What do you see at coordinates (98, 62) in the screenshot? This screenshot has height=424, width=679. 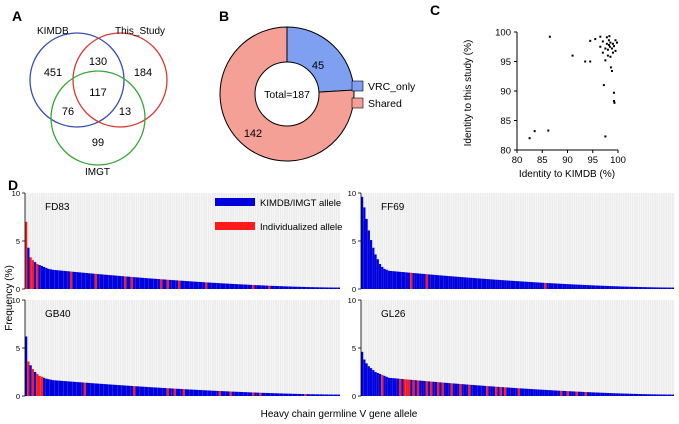 I see `venn-count-kimdb-study: 130` at bounding box center [98, 62].